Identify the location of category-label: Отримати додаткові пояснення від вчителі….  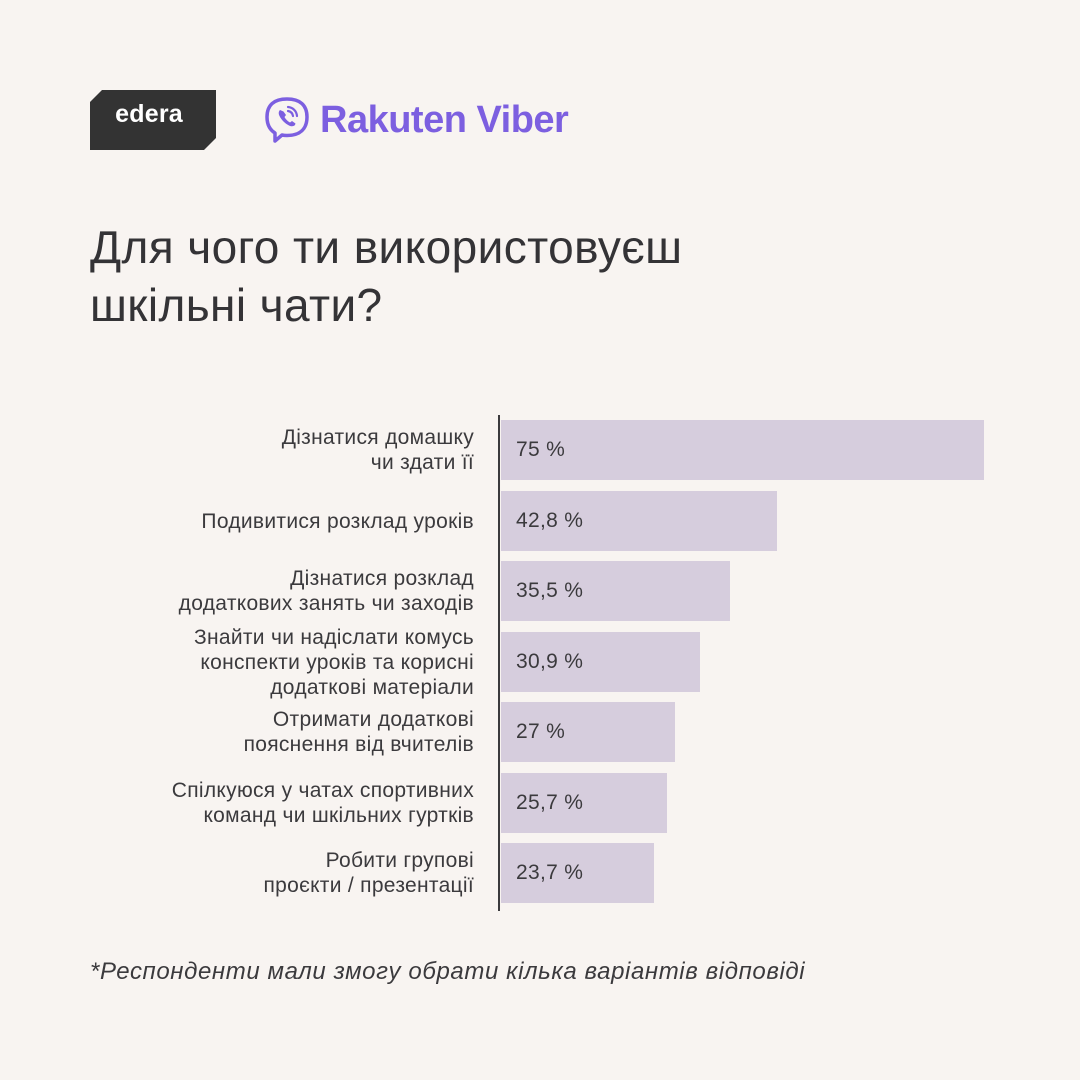
(358, 732).